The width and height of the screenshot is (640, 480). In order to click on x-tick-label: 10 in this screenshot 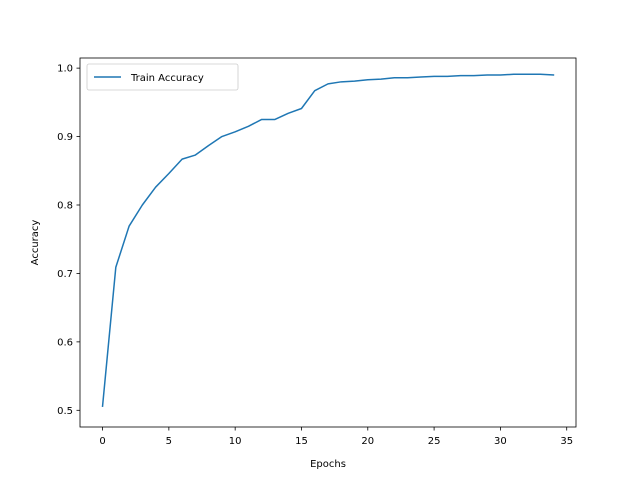, I will do `click(235, 441)`.